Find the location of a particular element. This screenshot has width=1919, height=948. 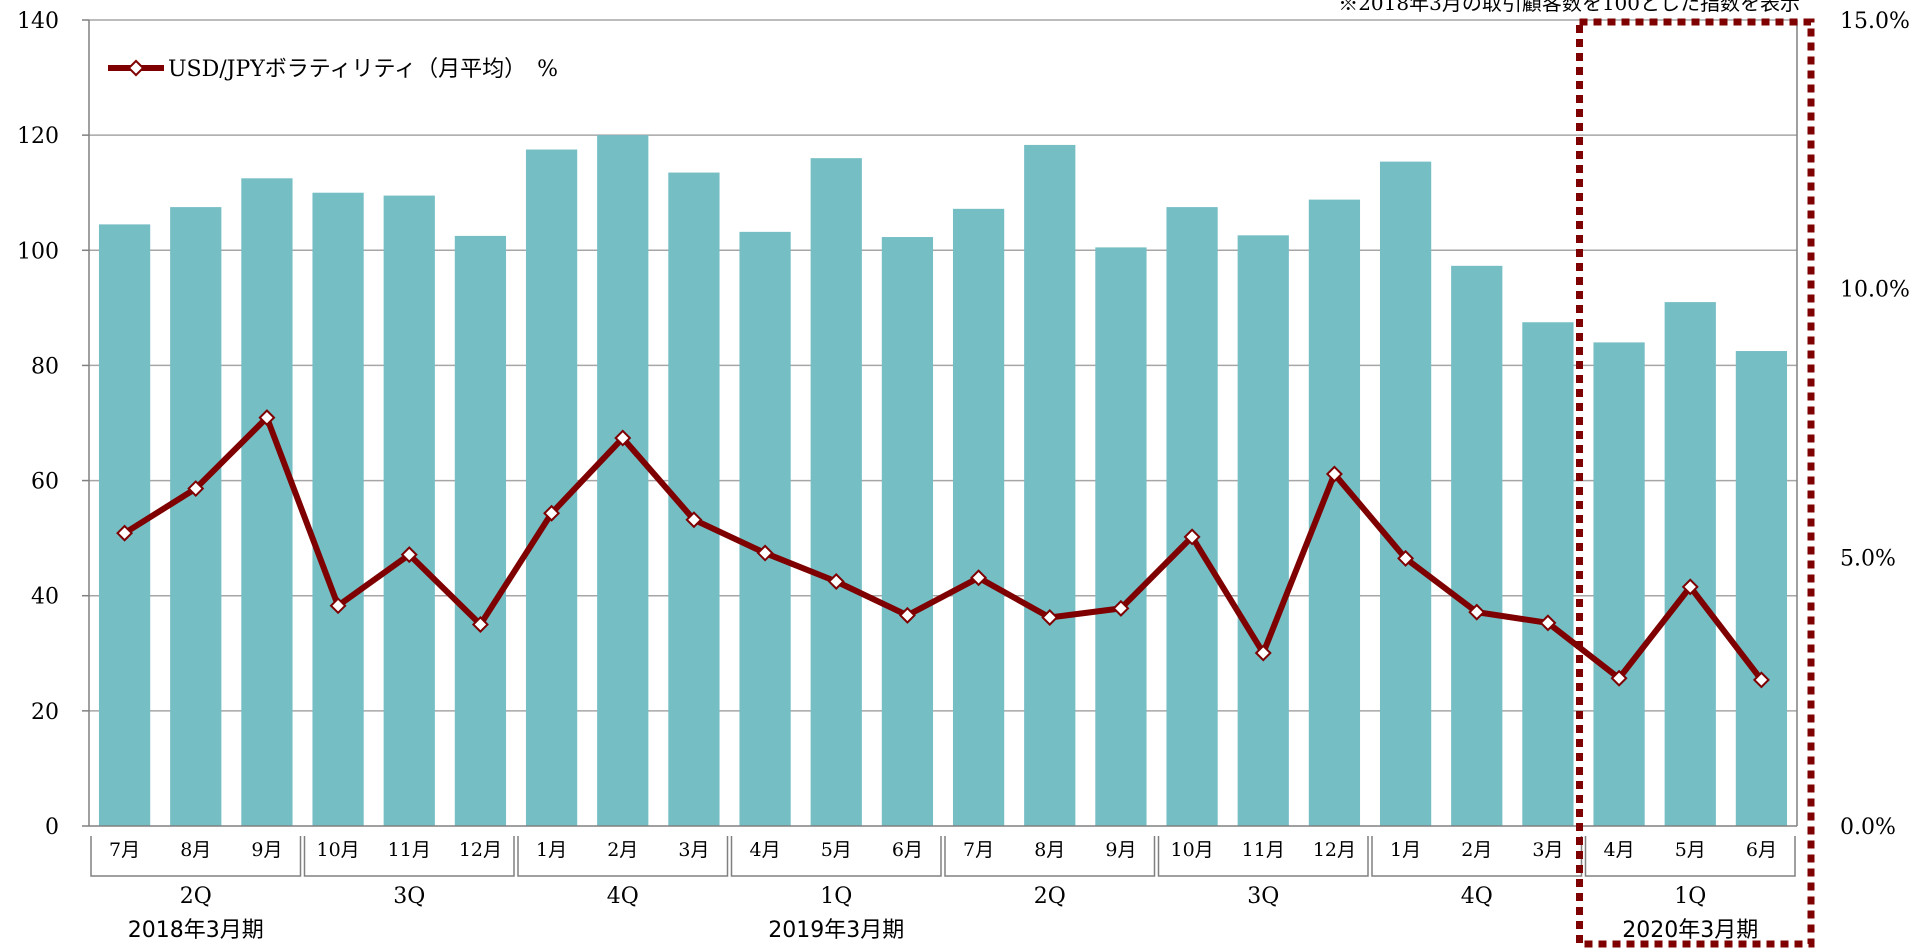

left-axis-tick-label: 60 is located at coordinates (45, 482).